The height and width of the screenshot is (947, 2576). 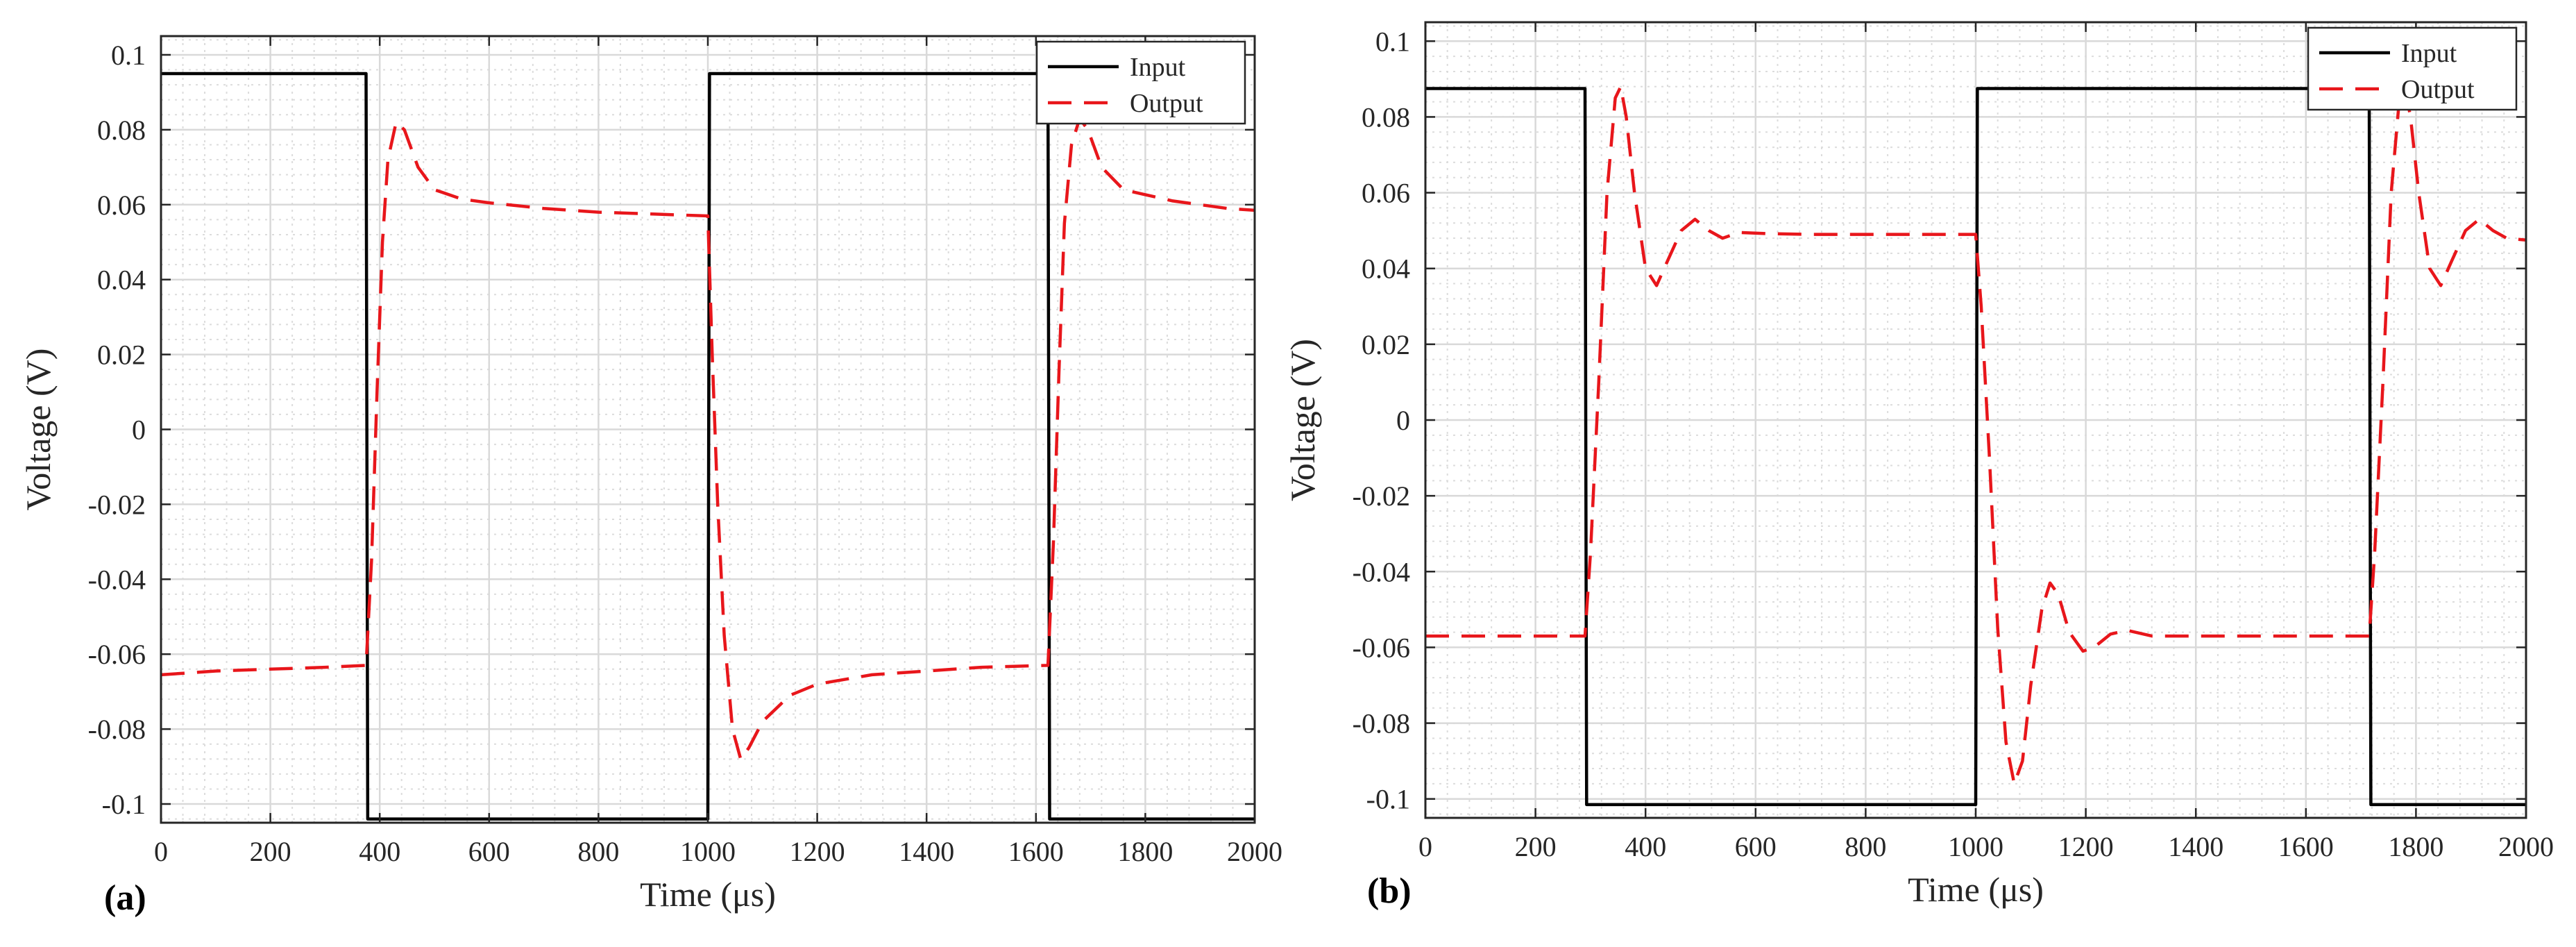 What do you see at coordinates (139, 430) in the screenshot?
I see `chart-0-y-tick-label: 0` at bounding box center [139, 430].